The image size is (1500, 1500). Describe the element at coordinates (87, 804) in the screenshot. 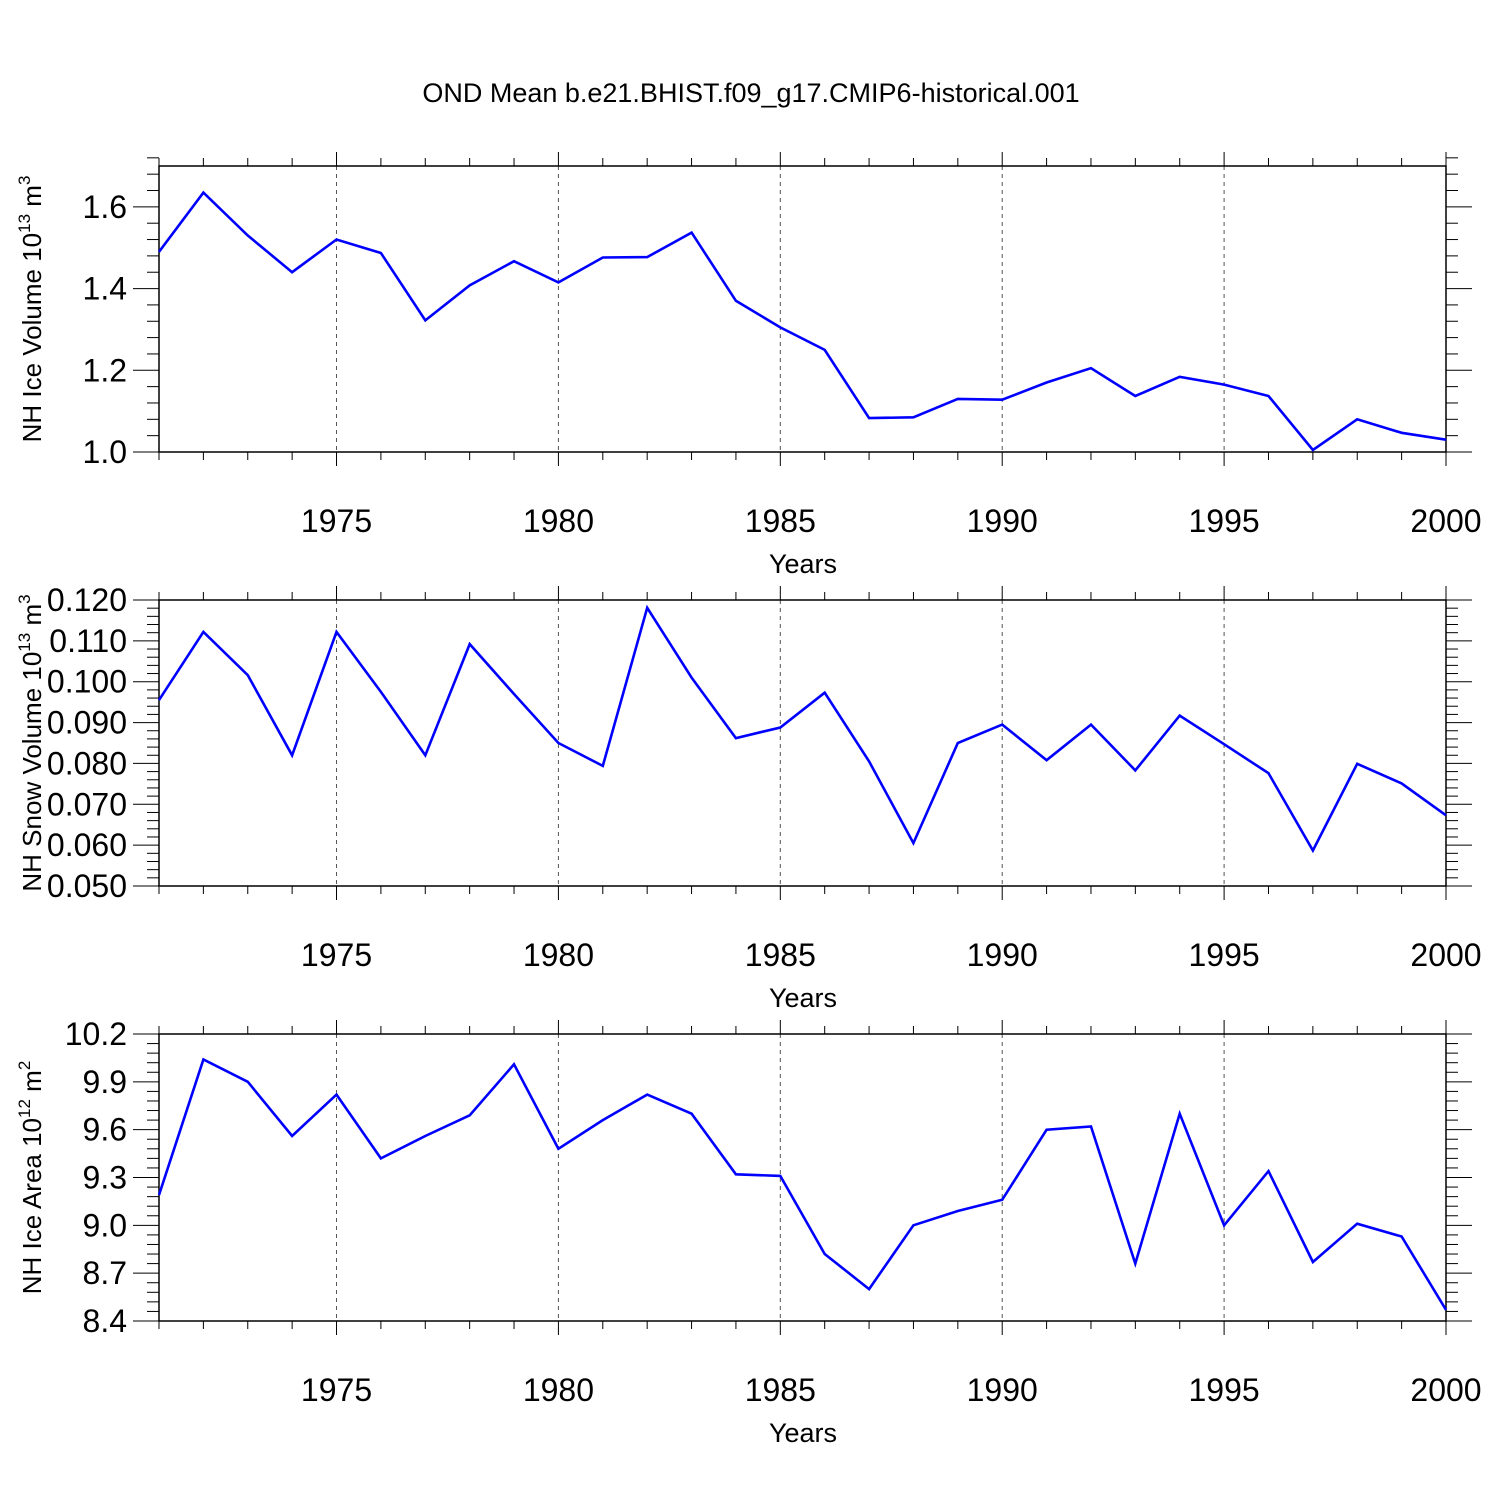

I see `y-tick-label: 0.070` at that location.